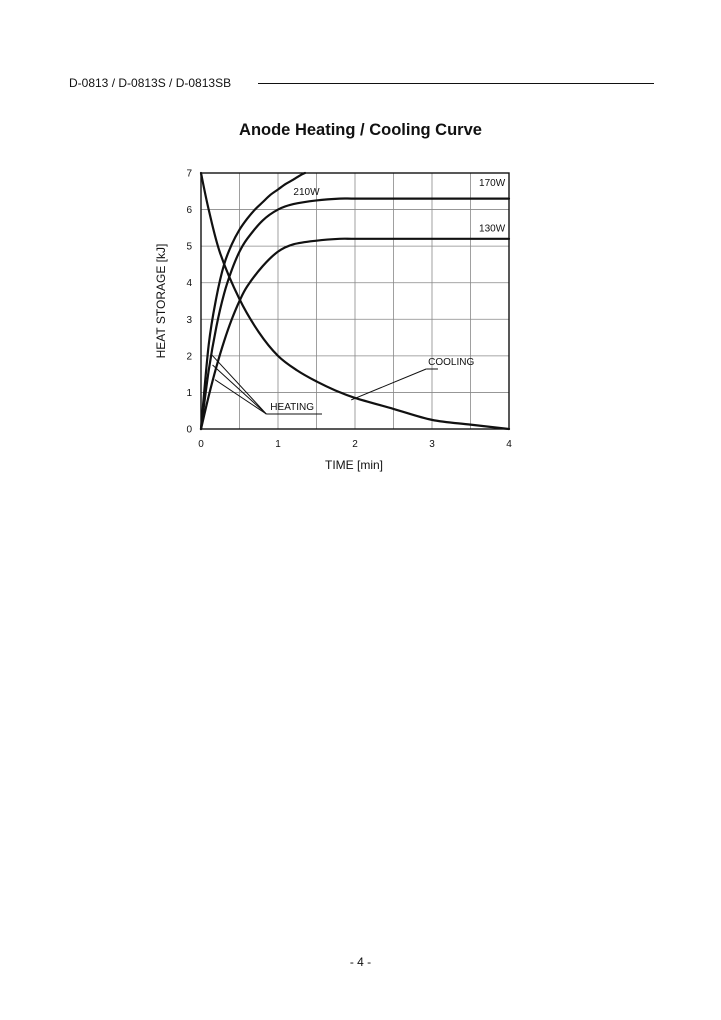 Image resolution: width=721 pixels, height=1020 pixels. Describe the element at coordinates (189, 174) in the screenshot. I see `y-tick-label: 7` at that location.